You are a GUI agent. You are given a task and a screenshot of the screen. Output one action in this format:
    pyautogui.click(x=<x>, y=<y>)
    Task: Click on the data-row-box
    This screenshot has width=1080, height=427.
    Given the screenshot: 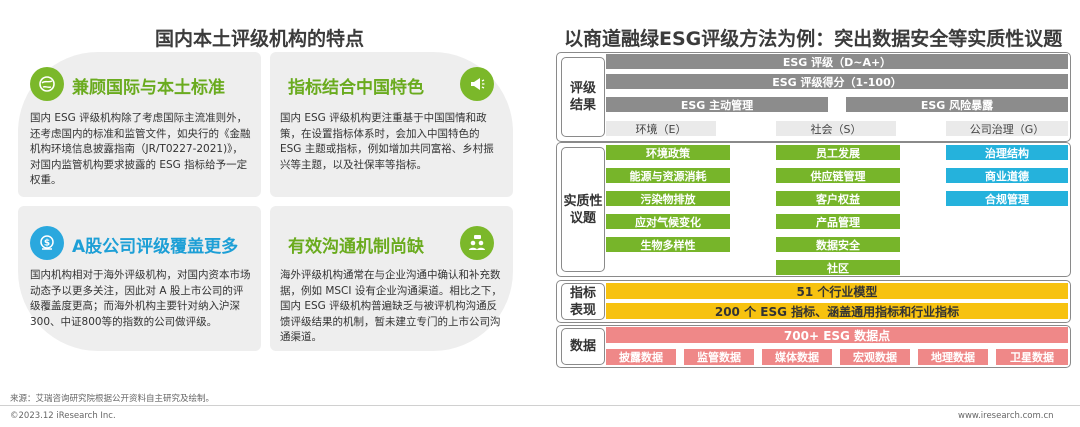 What is the action you would take?
    pyautogui.click(x=813, y=346)
    